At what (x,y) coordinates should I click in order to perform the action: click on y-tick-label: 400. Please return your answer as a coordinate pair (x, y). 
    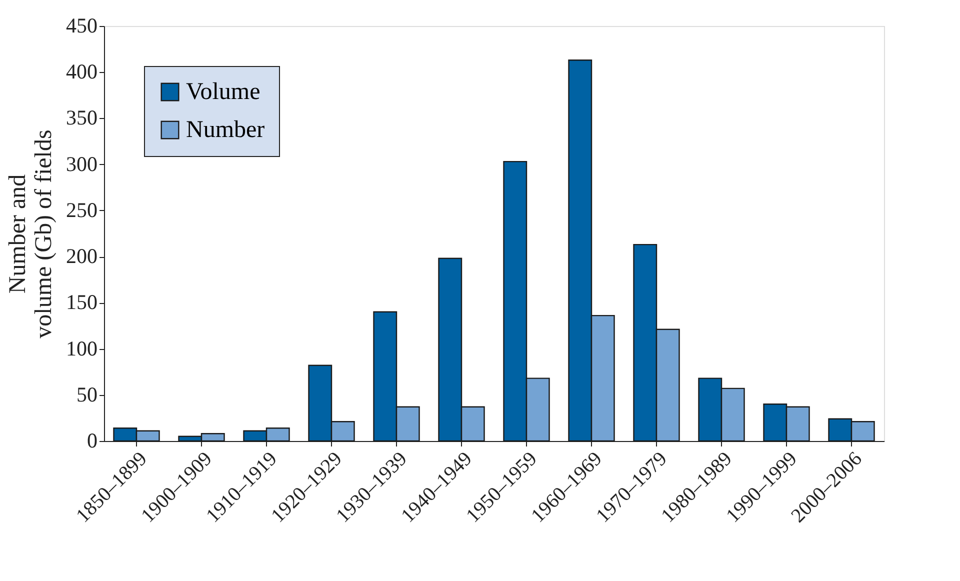
    Looking at the image, I should click on (82, 72).